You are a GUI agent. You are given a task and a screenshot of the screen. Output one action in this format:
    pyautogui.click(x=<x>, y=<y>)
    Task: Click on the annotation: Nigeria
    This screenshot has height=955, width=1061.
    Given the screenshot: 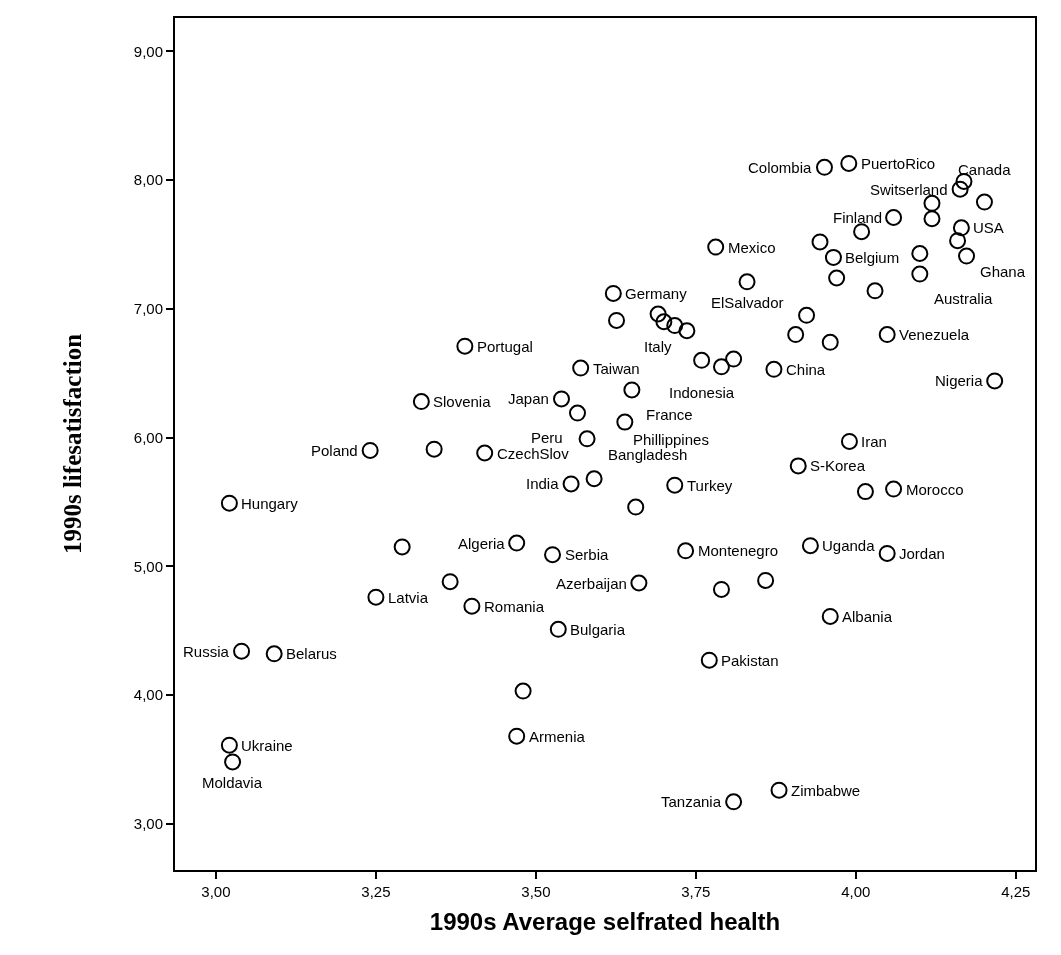 What is the action you would take?
    pyautogui.click(x=959, y=380)
    